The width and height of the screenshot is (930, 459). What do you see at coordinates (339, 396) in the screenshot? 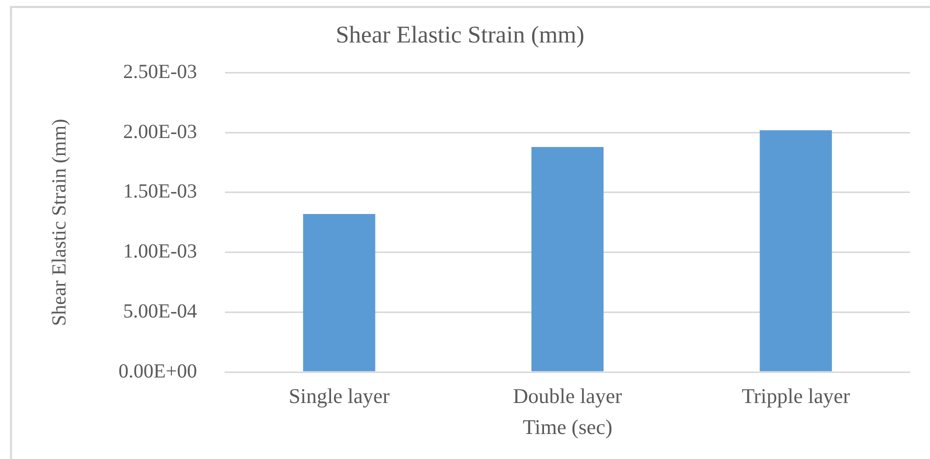
I see `x-tick-label: Single layer` at bounding box center [339, 396].